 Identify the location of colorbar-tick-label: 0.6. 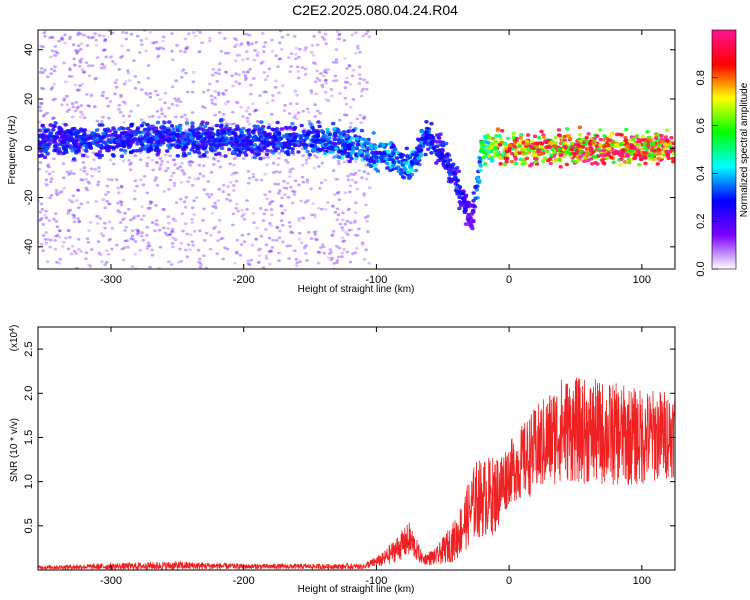
(701, 125).